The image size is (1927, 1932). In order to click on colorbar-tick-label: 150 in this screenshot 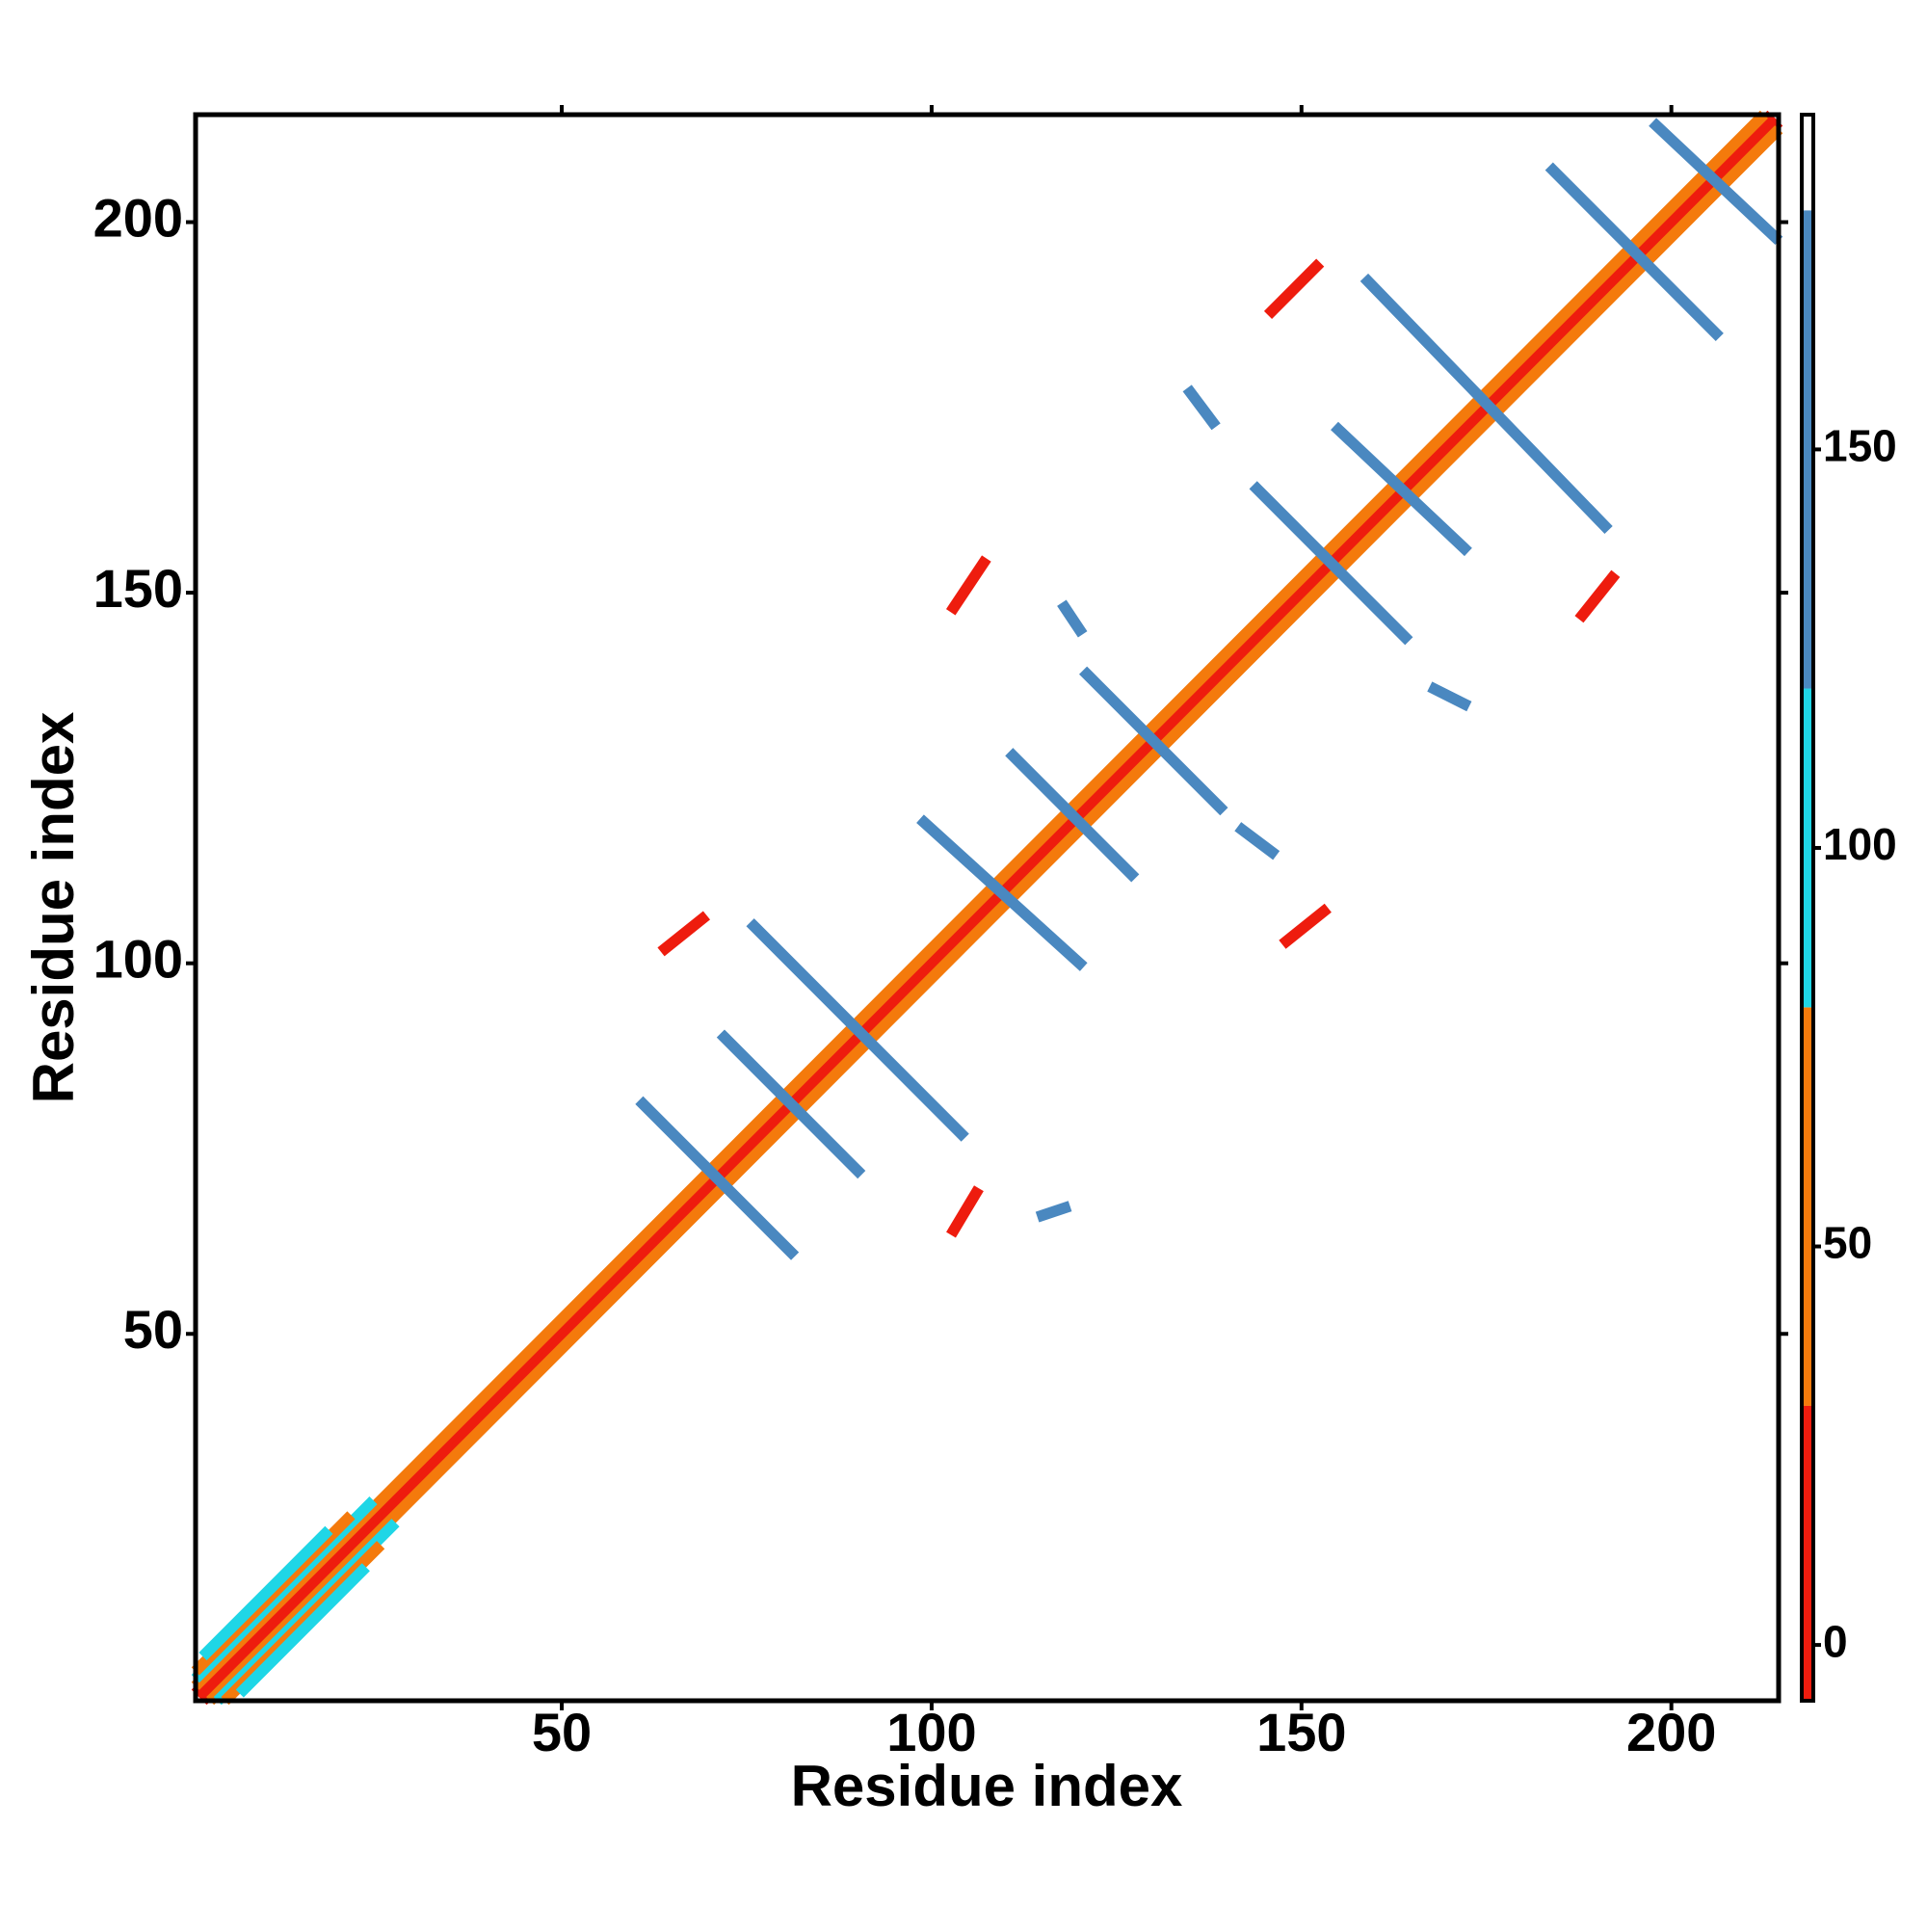, I will do `click(1860, 446)`.